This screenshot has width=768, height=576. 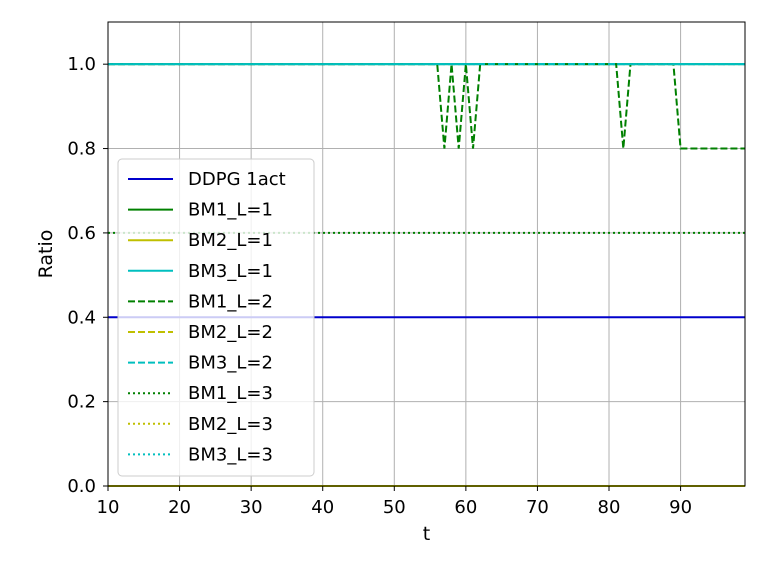 I want to click on legend-box, so click(x=216, y=317).